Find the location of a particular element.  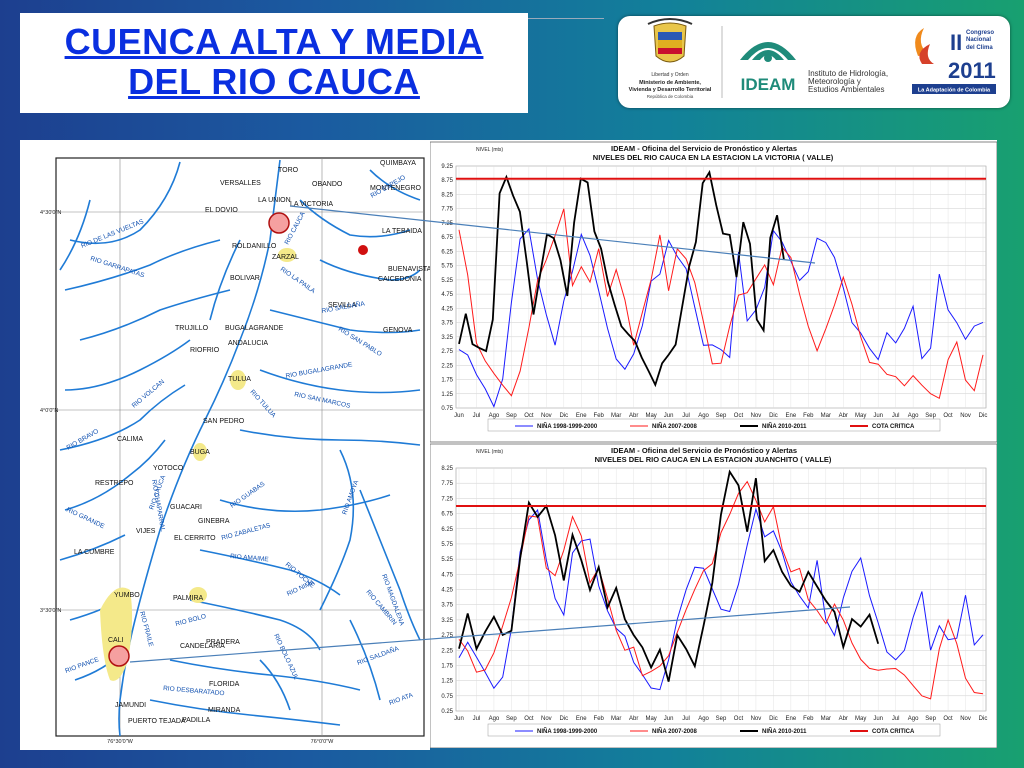

map-town-label: ZARZAL is located at coordinates (285, 257).